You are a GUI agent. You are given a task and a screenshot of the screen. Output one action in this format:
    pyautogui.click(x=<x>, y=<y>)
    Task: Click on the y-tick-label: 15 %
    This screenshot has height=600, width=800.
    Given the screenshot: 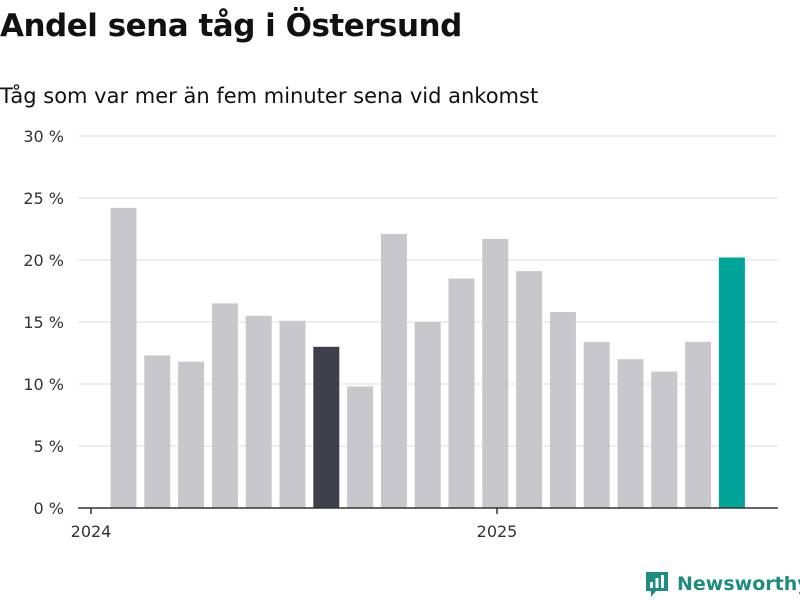 What is the action you would take?
    pyautogui.click(x=43, y=322)
    